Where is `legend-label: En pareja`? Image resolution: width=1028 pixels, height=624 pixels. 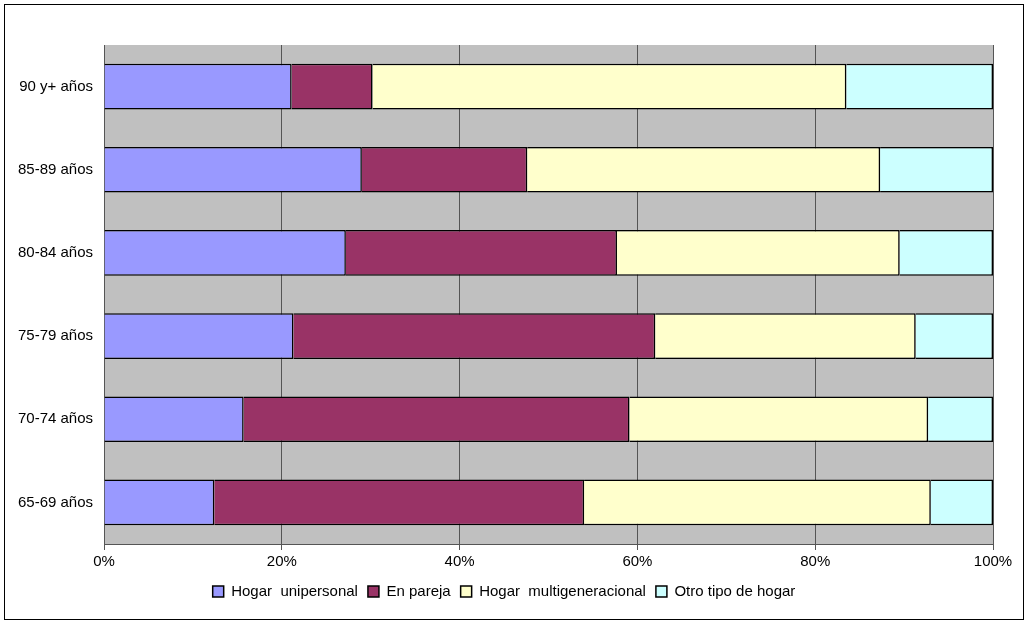 legend-label: En pareja is located at coordinates (419, 590).